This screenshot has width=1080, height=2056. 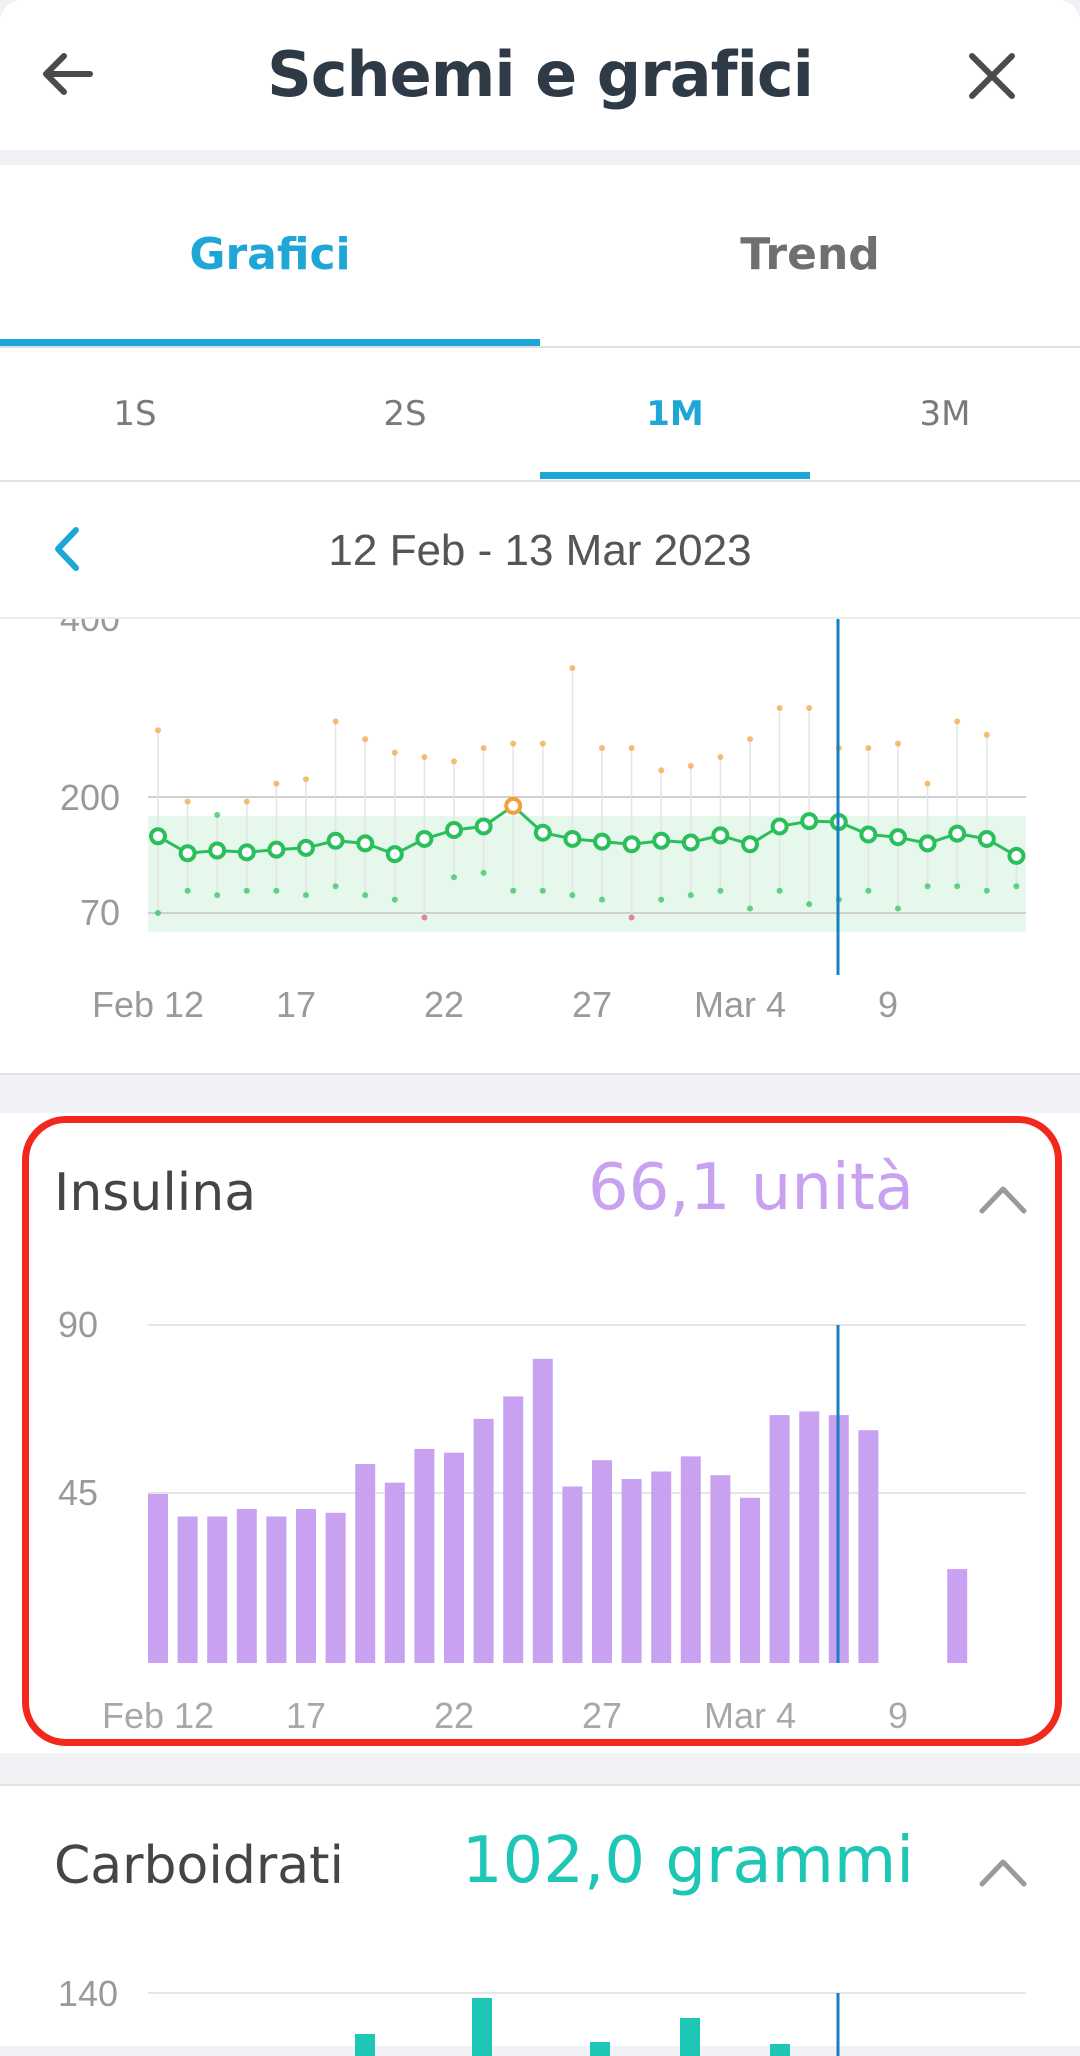 What do you see at coordinates (540, 1996) in the screenshot?
I see `carbs-bar-chart: 140` at bounding box center [540, 1996].